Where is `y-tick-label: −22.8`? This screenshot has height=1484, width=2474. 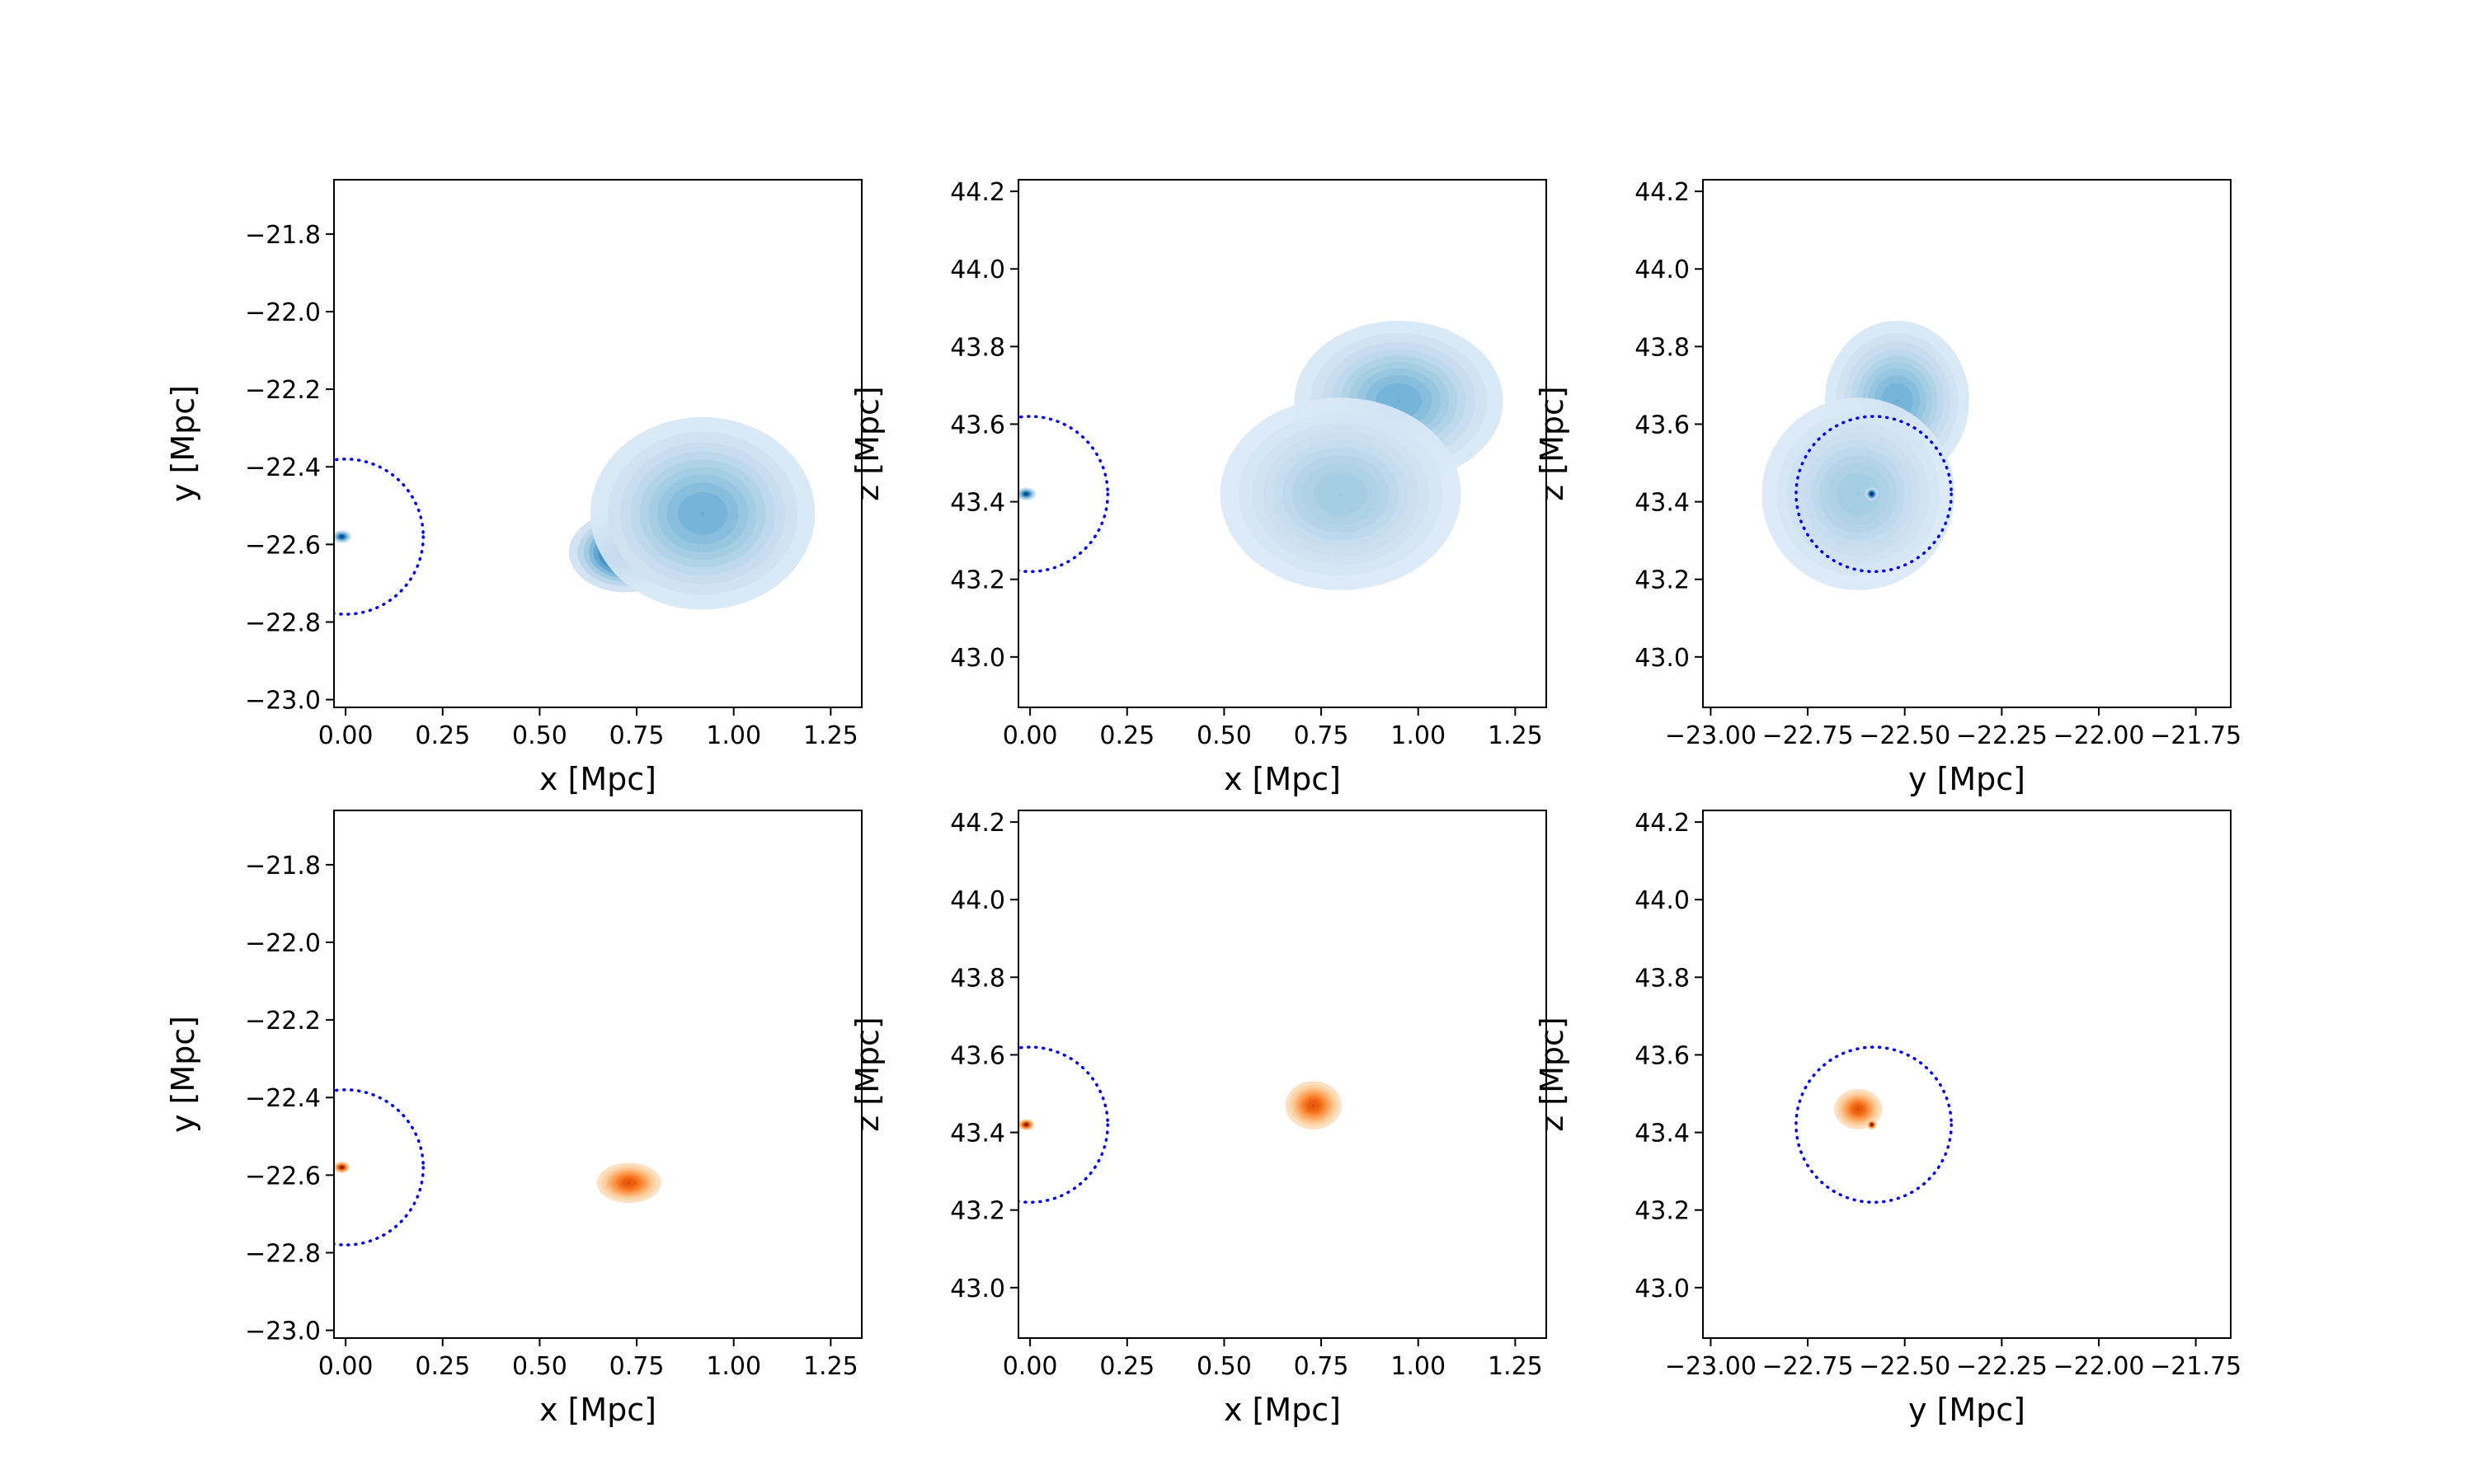
y-tick-label: −22.8 is located at coordinates (283, 622).